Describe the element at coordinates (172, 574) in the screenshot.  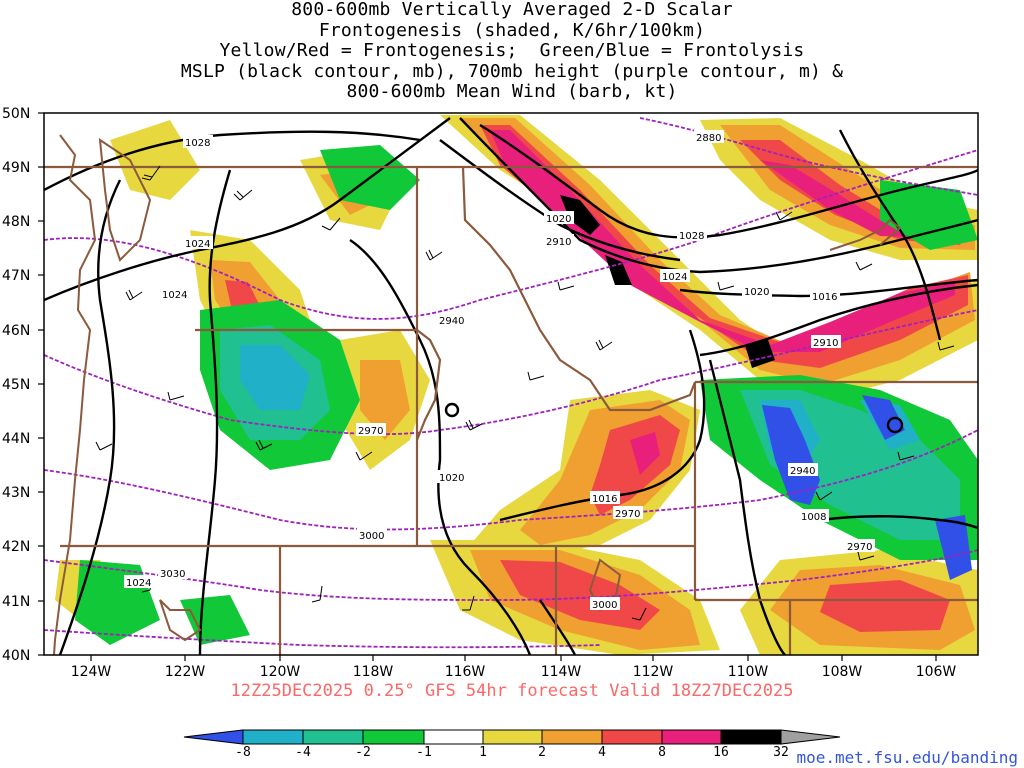
I see `height-label: 3030` at that location.